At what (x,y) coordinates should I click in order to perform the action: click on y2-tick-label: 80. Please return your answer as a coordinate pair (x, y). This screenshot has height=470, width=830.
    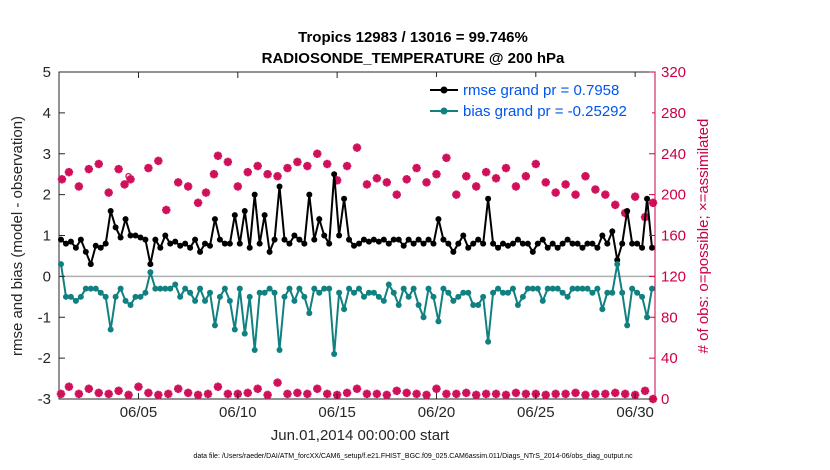
    Looking at the image, I should click on (669, 317).